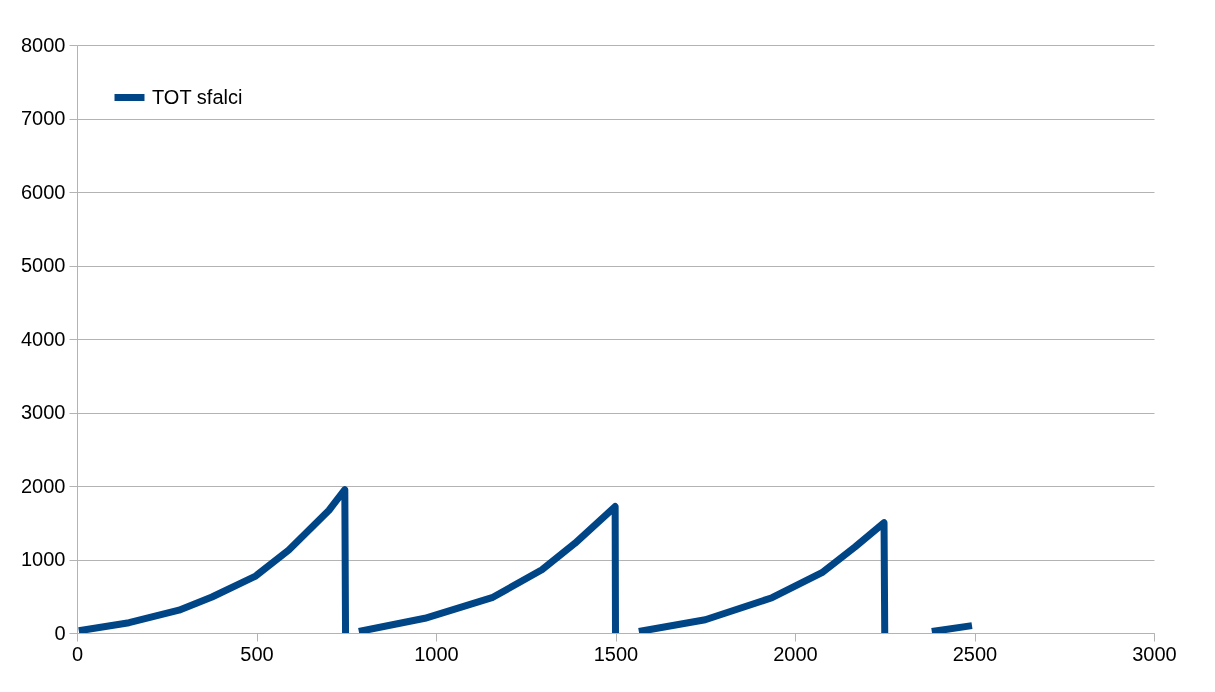 The image size is (1215, 692). I want to click on x-tick-label: 3000, so click(1154, 653).